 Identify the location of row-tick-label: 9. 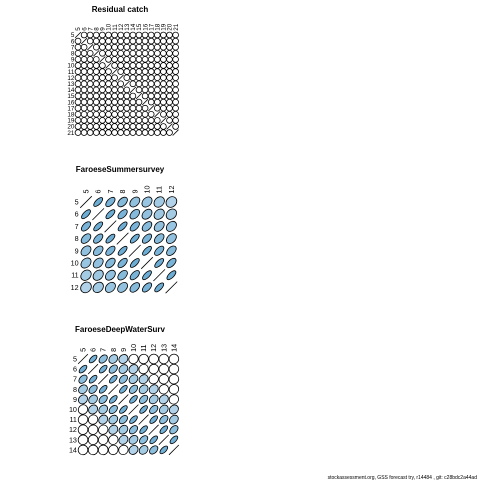
(75, 399).